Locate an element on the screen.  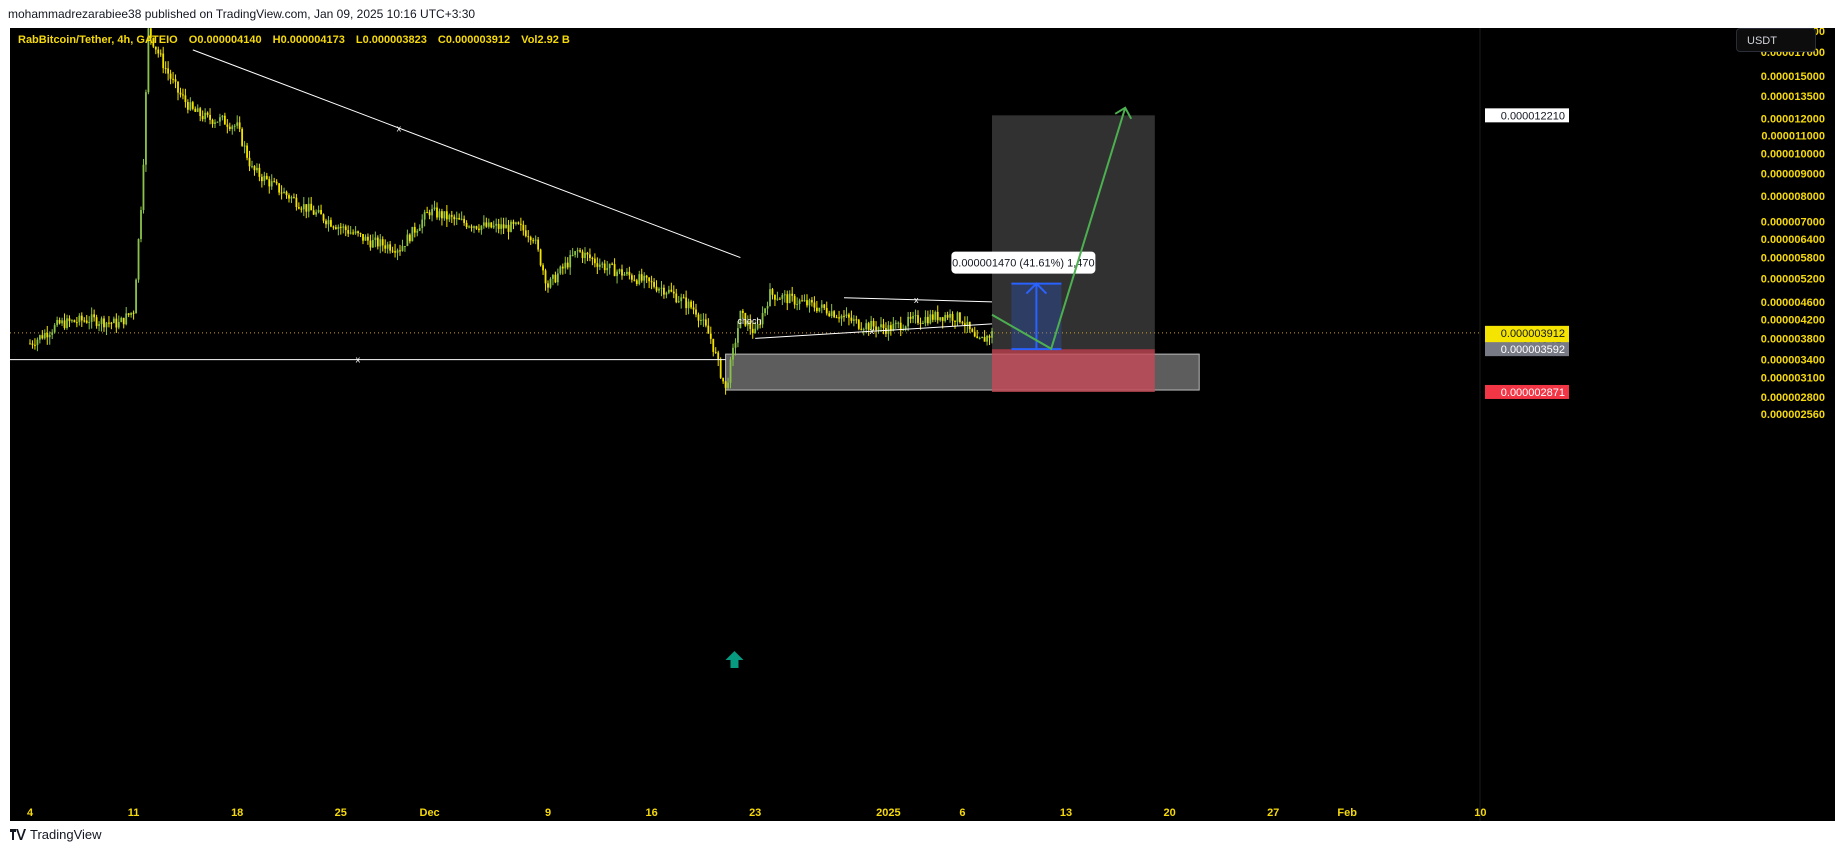
x-tick-label: 16 is located at coordinates (651, 813).